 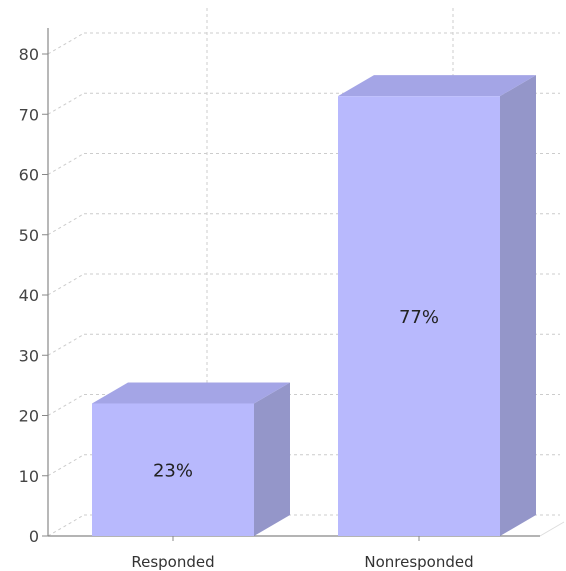 I want to click on bar-top-nonresponded, so click(x=437, y=86).